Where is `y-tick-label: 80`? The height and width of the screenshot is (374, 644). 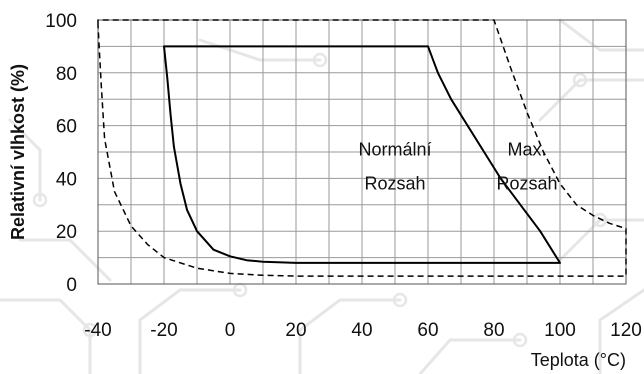
y-tick-label: 80 is located at coordinates (66, 74).